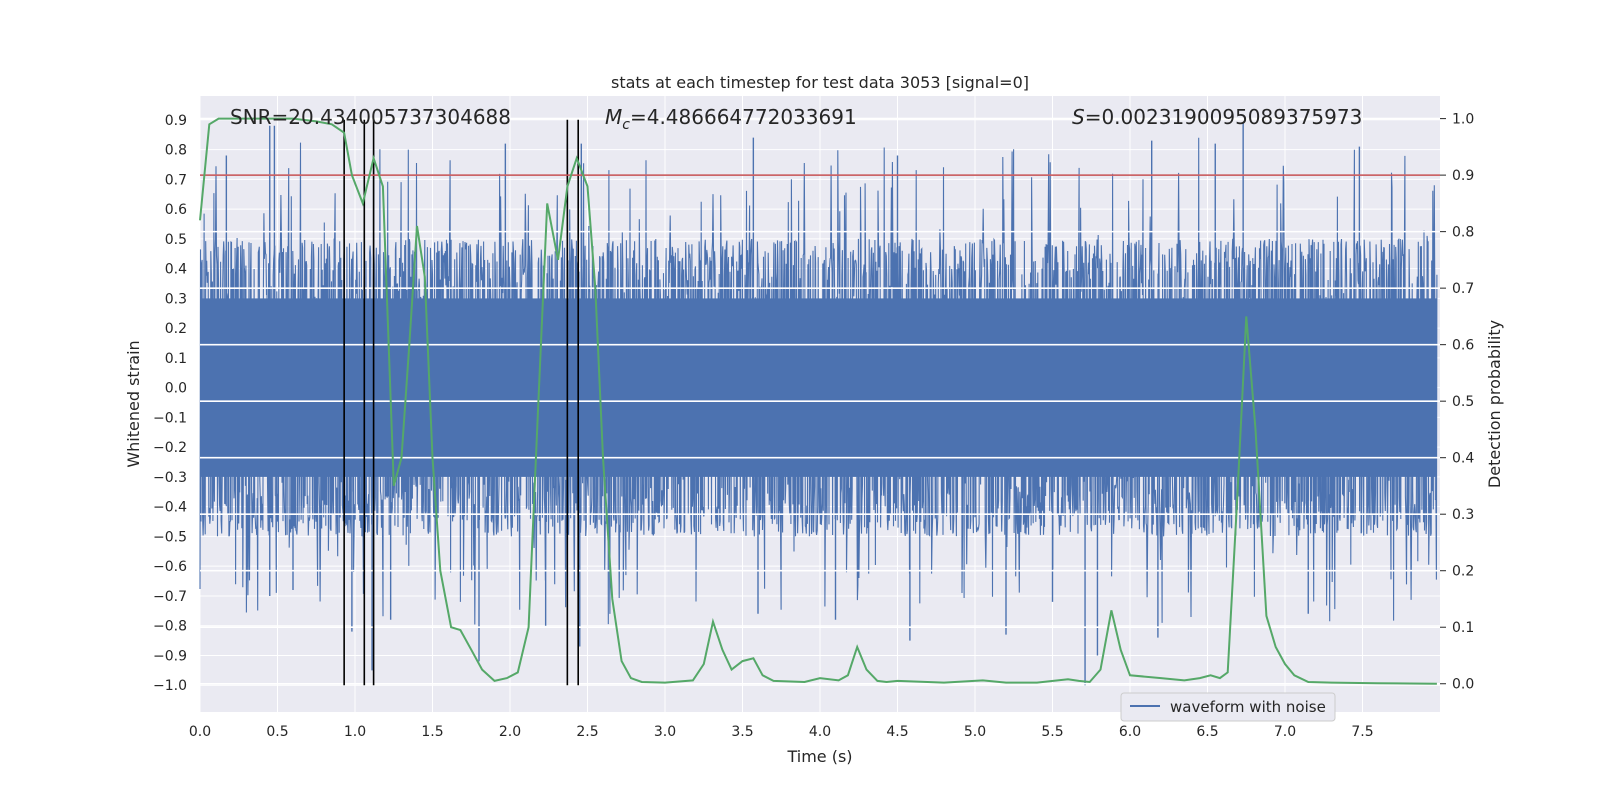 The width and height of the screenshot is (1600, 800). What do you see at coordinates (743, 117) in the screenshot?
I see `chirp-mass-value: =4.486664772033691` at bounding box center [743, 117].